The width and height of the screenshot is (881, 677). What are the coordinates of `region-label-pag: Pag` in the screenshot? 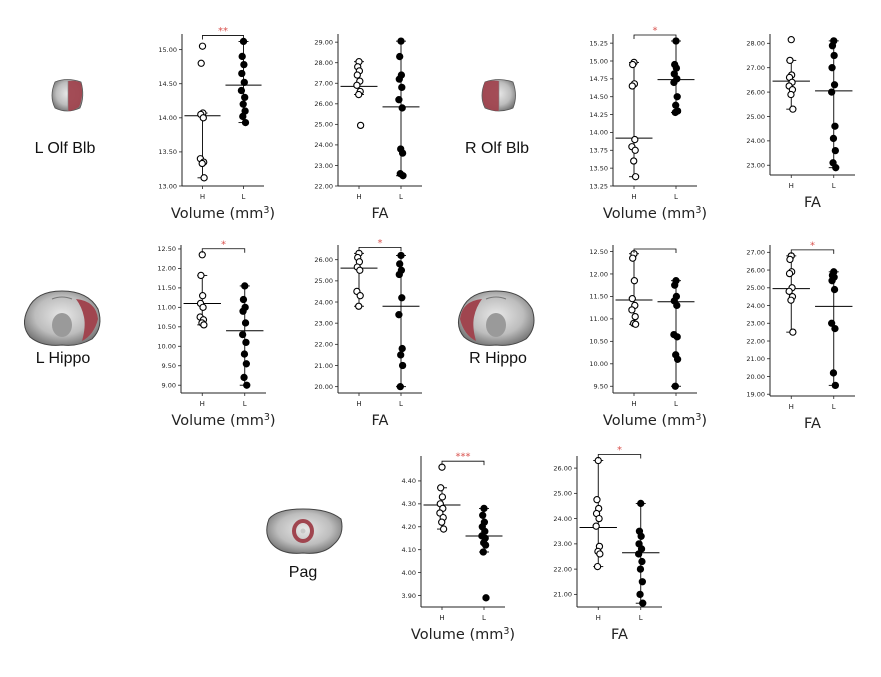 It's located at (303, 572).